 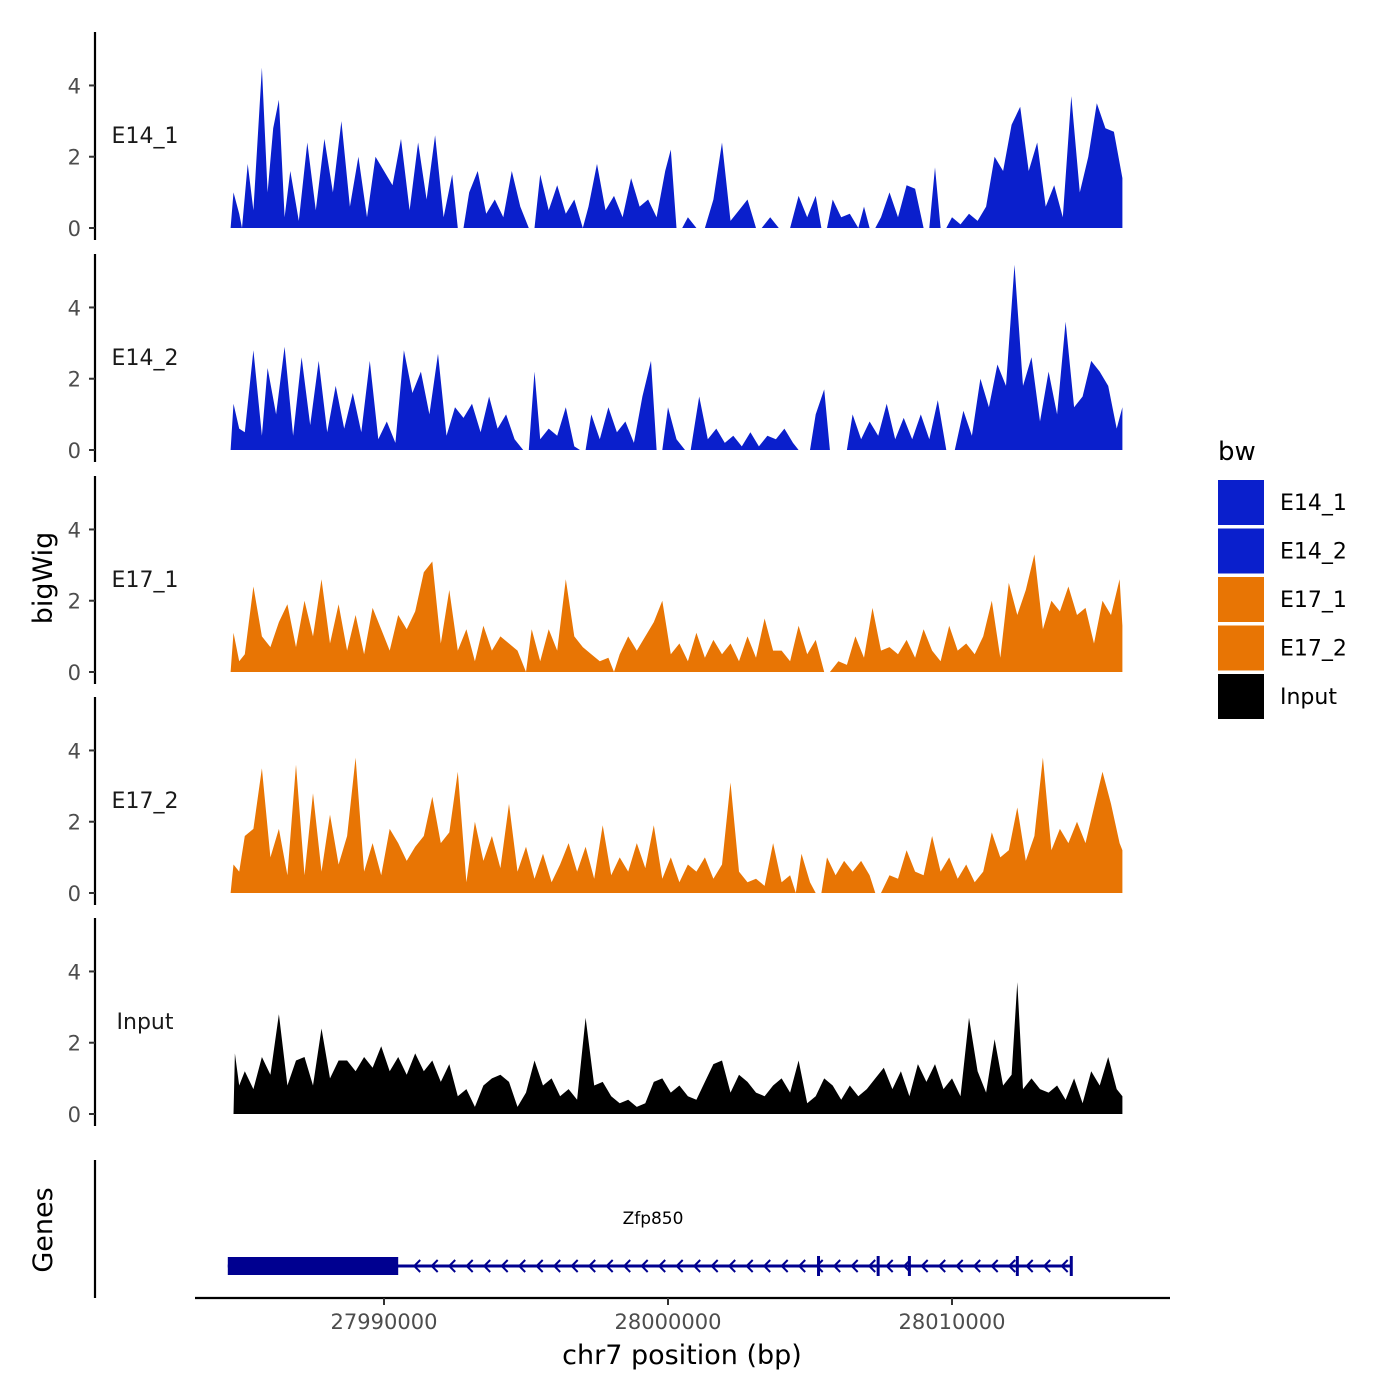 What do you see at coordinates (1313, 503) in the screenshot?
I see `legend-label: E14_1` at bounding box center [1313, 503].